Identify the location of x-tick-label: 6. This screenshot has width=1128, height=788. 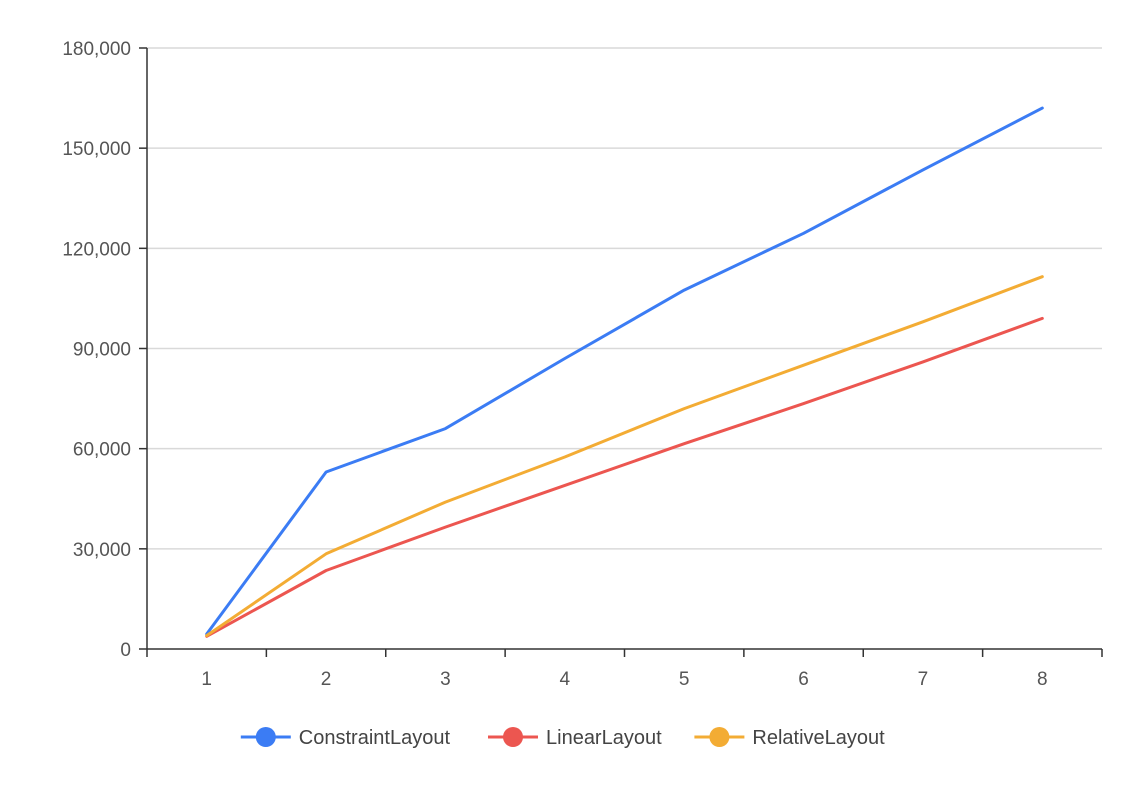
(803, 679).